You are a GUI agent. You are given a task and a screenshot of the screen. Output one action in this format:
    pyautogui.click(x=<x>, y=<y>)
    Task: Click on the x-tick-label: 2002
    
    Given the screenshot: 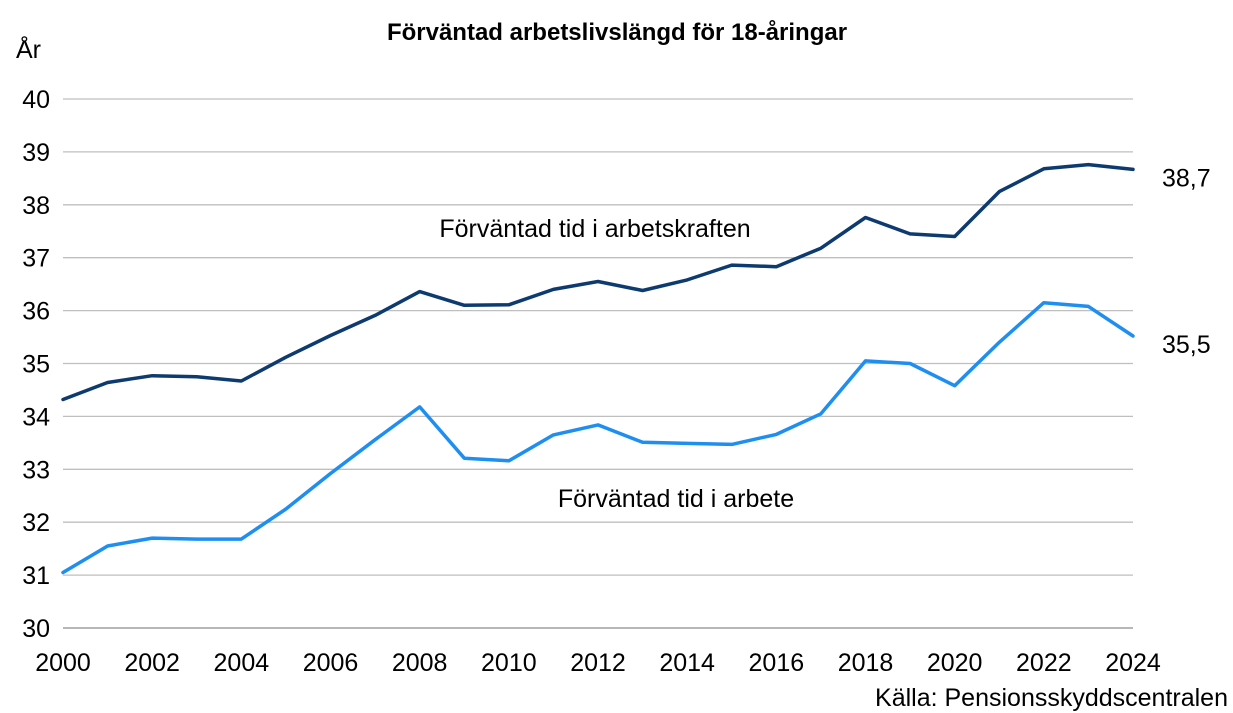 What is the action you would take?
    pyautogui.click(x=152, y=663)
    